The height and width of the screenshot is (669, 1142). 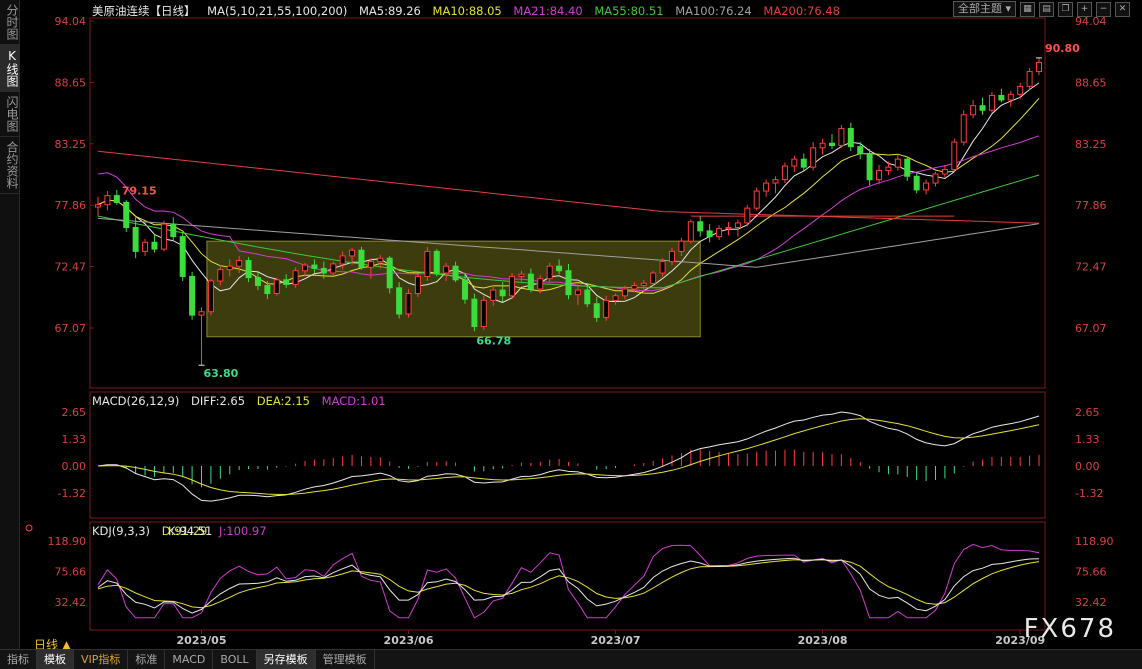 What do you see at coordinates (218, 401) in the screenshot?
I see `macd-diff: DIFF:2.65` at bounding box center [218, 401].